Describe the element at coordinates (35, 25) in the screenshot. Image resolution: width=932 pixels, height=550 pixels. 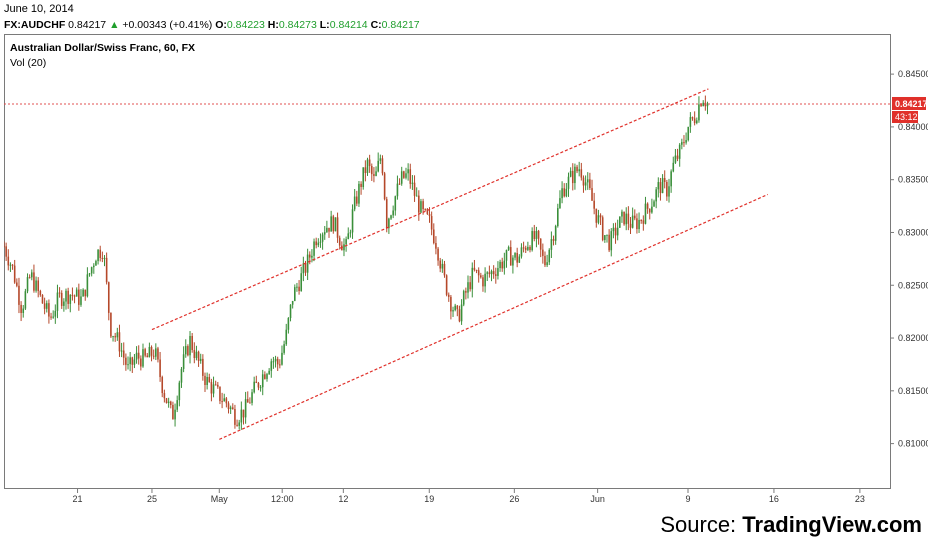
I see `symbol-label: FX:AUDCHF` at that location.